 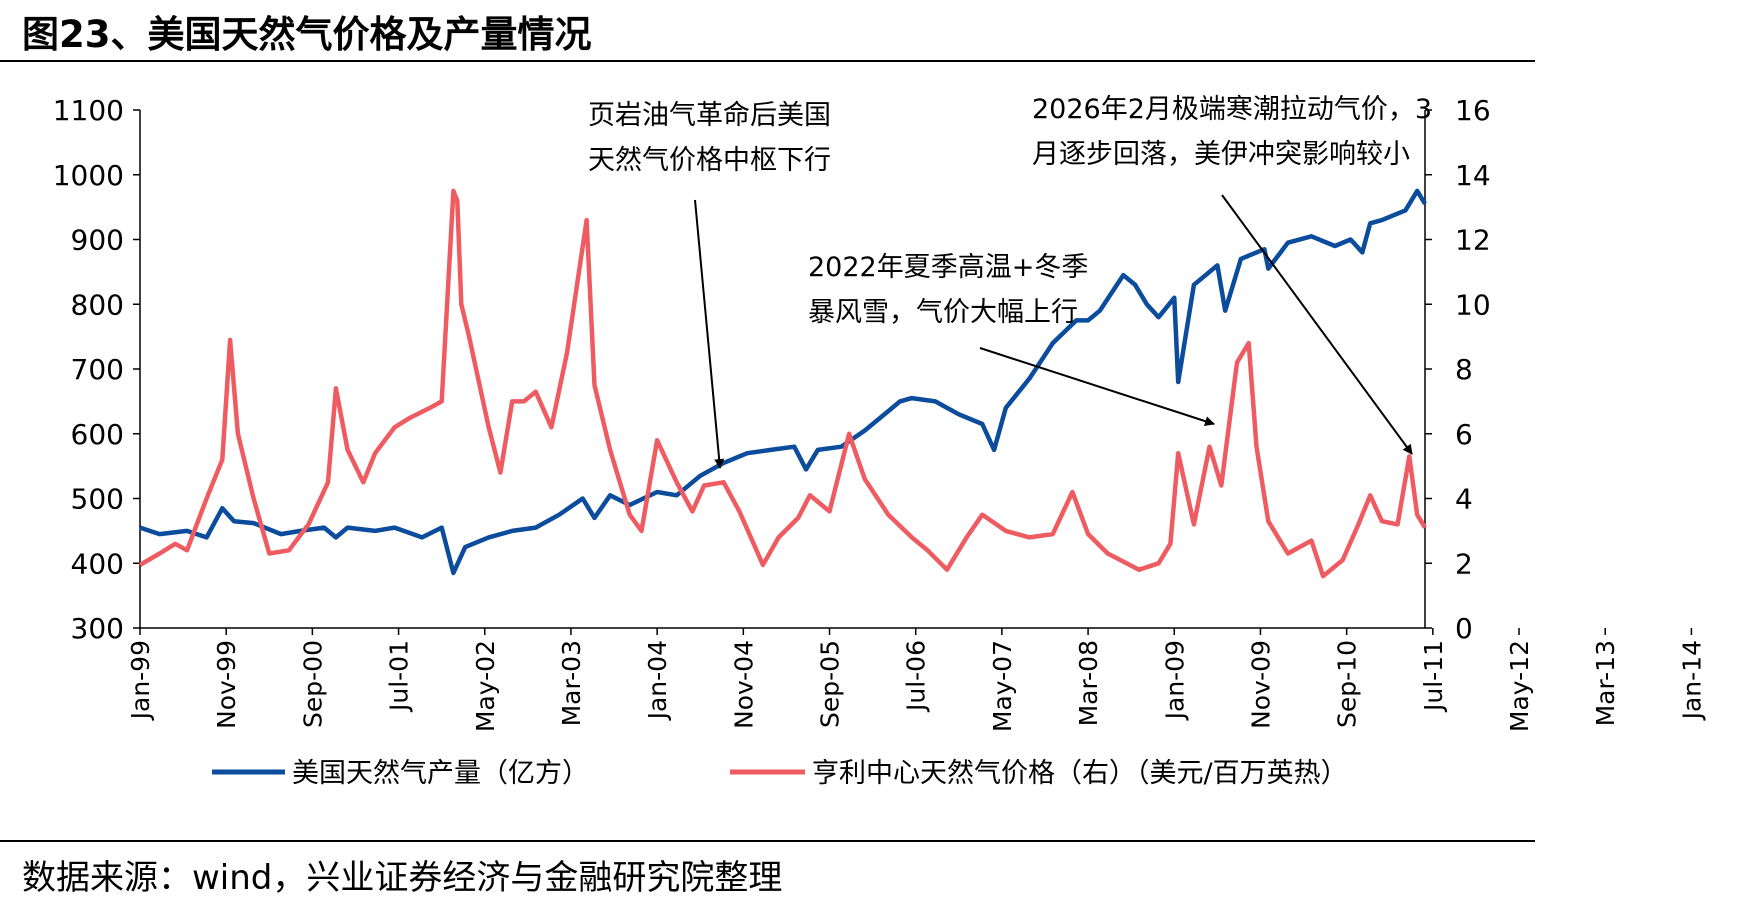 I want to click on x-axis-tick-label: May-12, so click(x=1519, y=686).